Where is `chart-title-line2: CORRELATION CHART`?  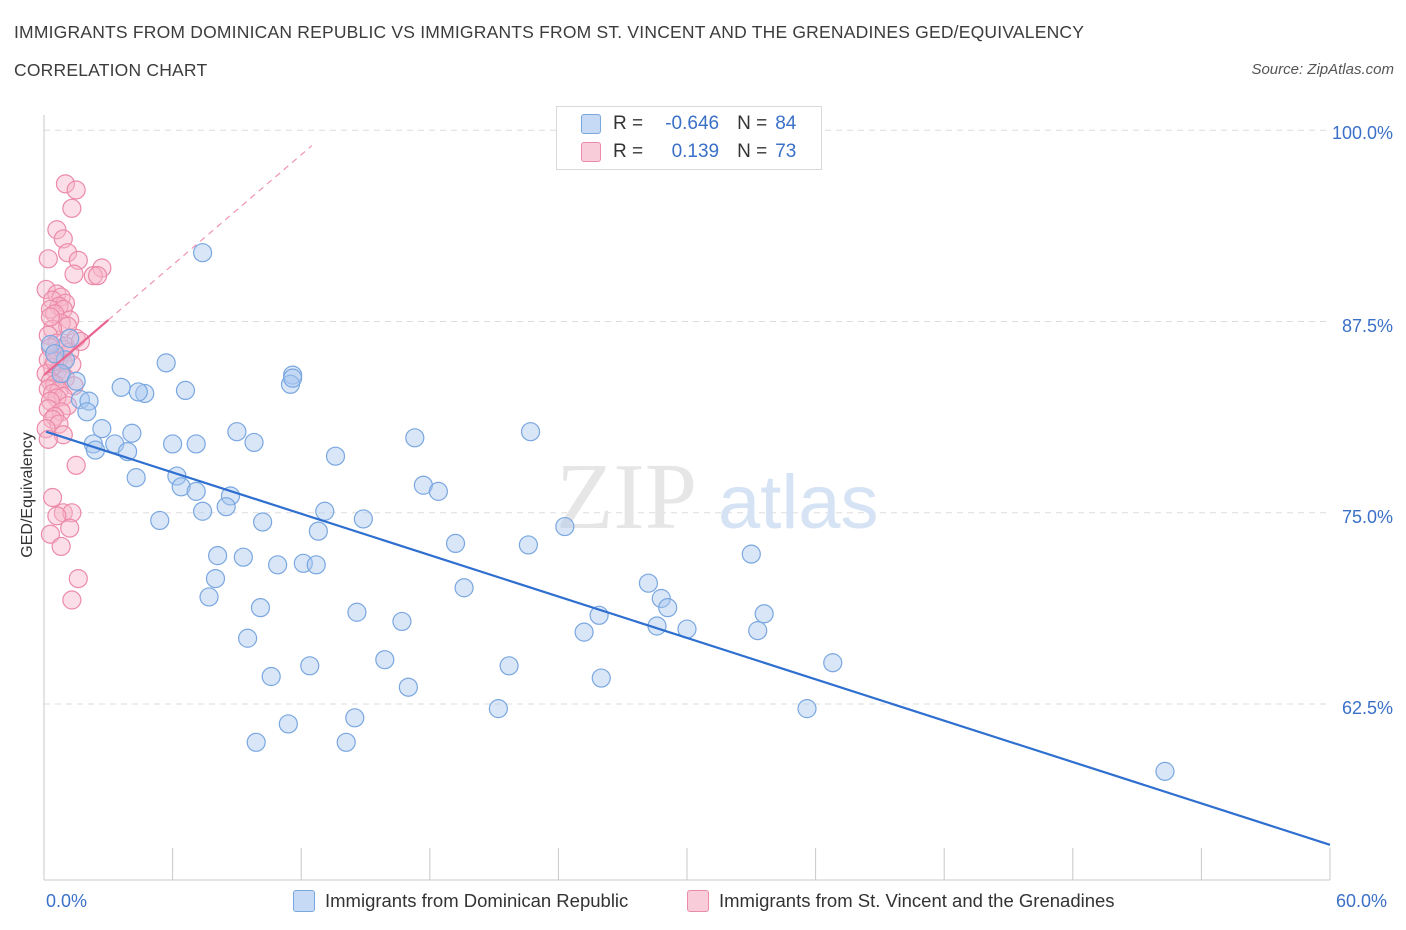
chart-title-line2: CORRELATION CHART is located at coordinates (111, 70).